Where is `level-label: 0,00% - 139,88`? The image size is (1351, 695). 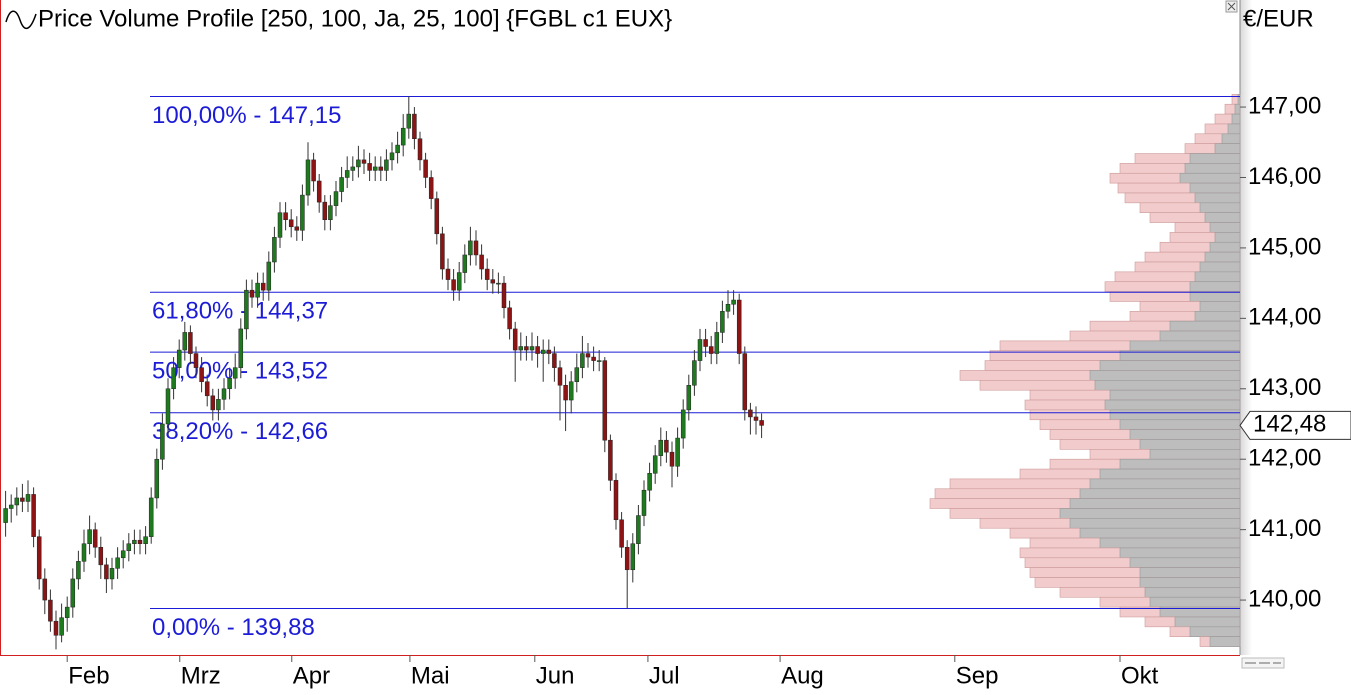
level-label: 0,00% - 139,88 is located at coordinates (233, 627).